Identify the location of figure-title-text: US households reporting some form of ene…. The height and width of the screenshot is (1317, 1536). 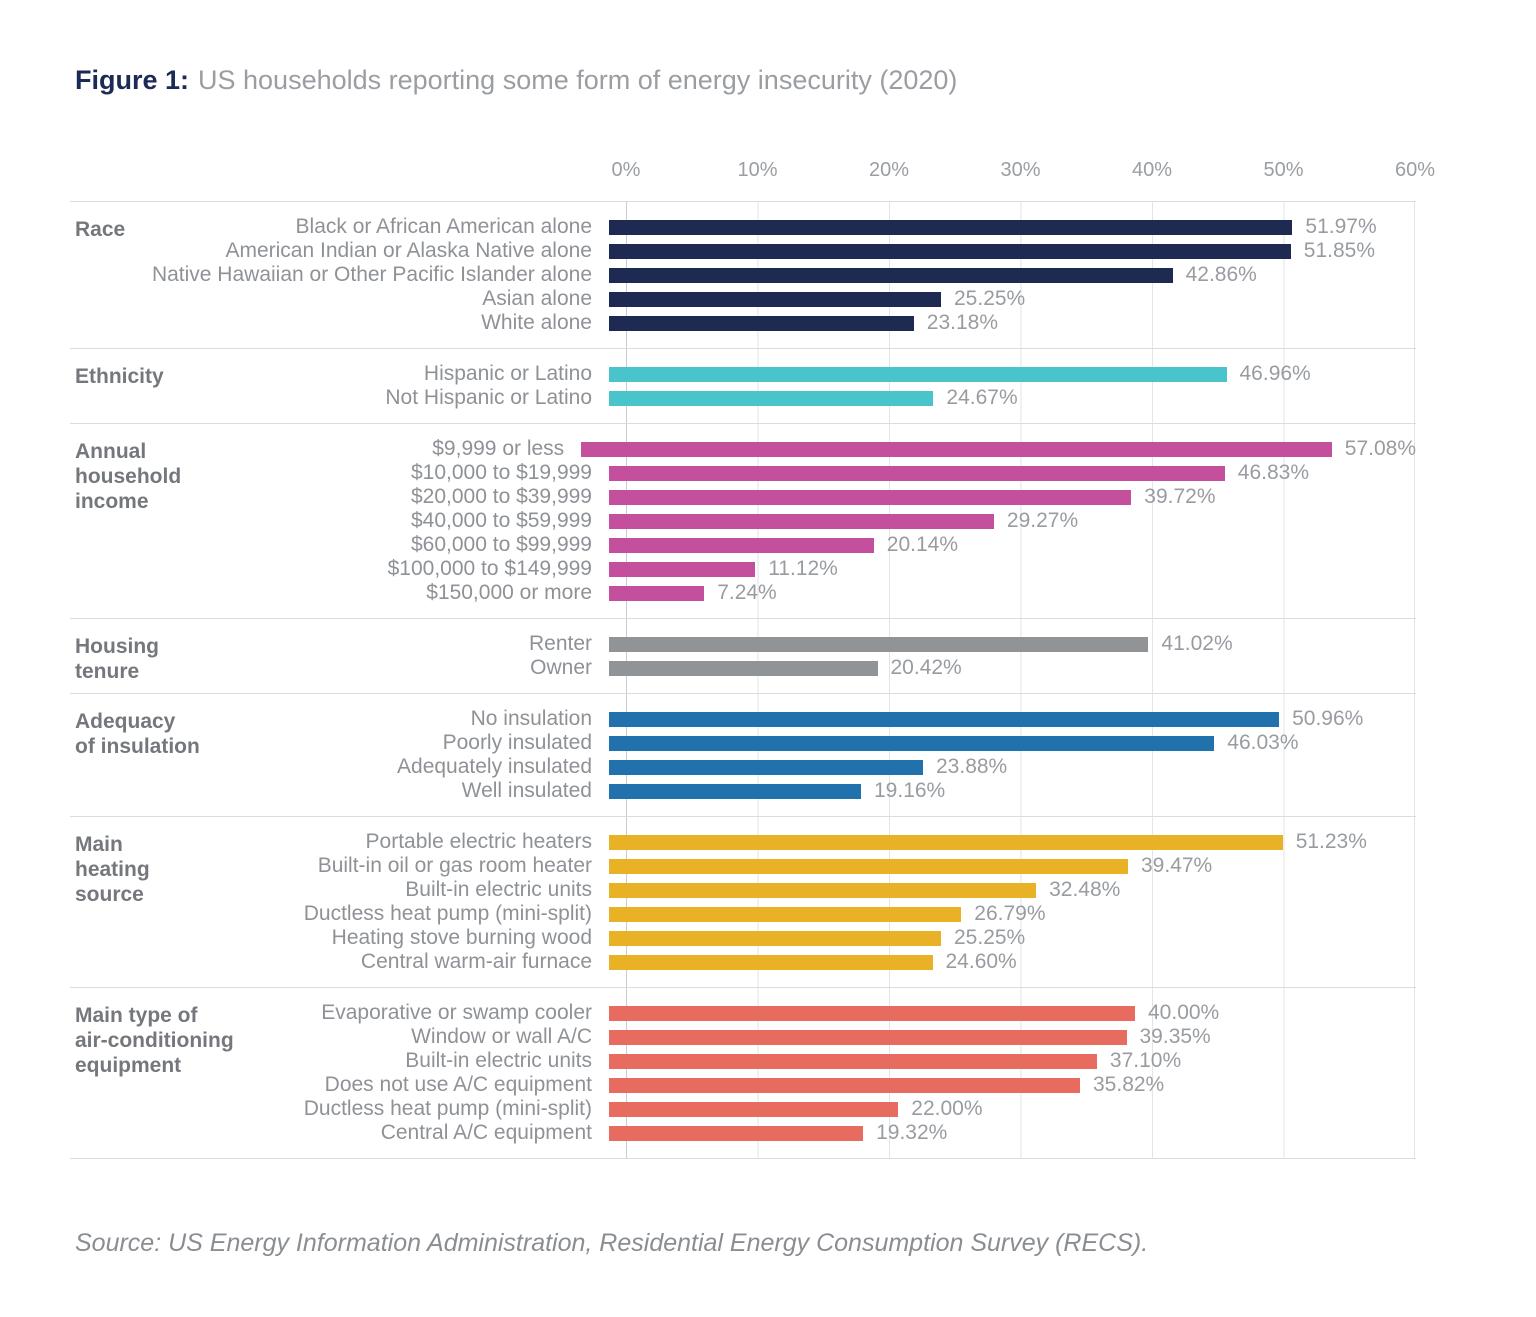
(578, 80).